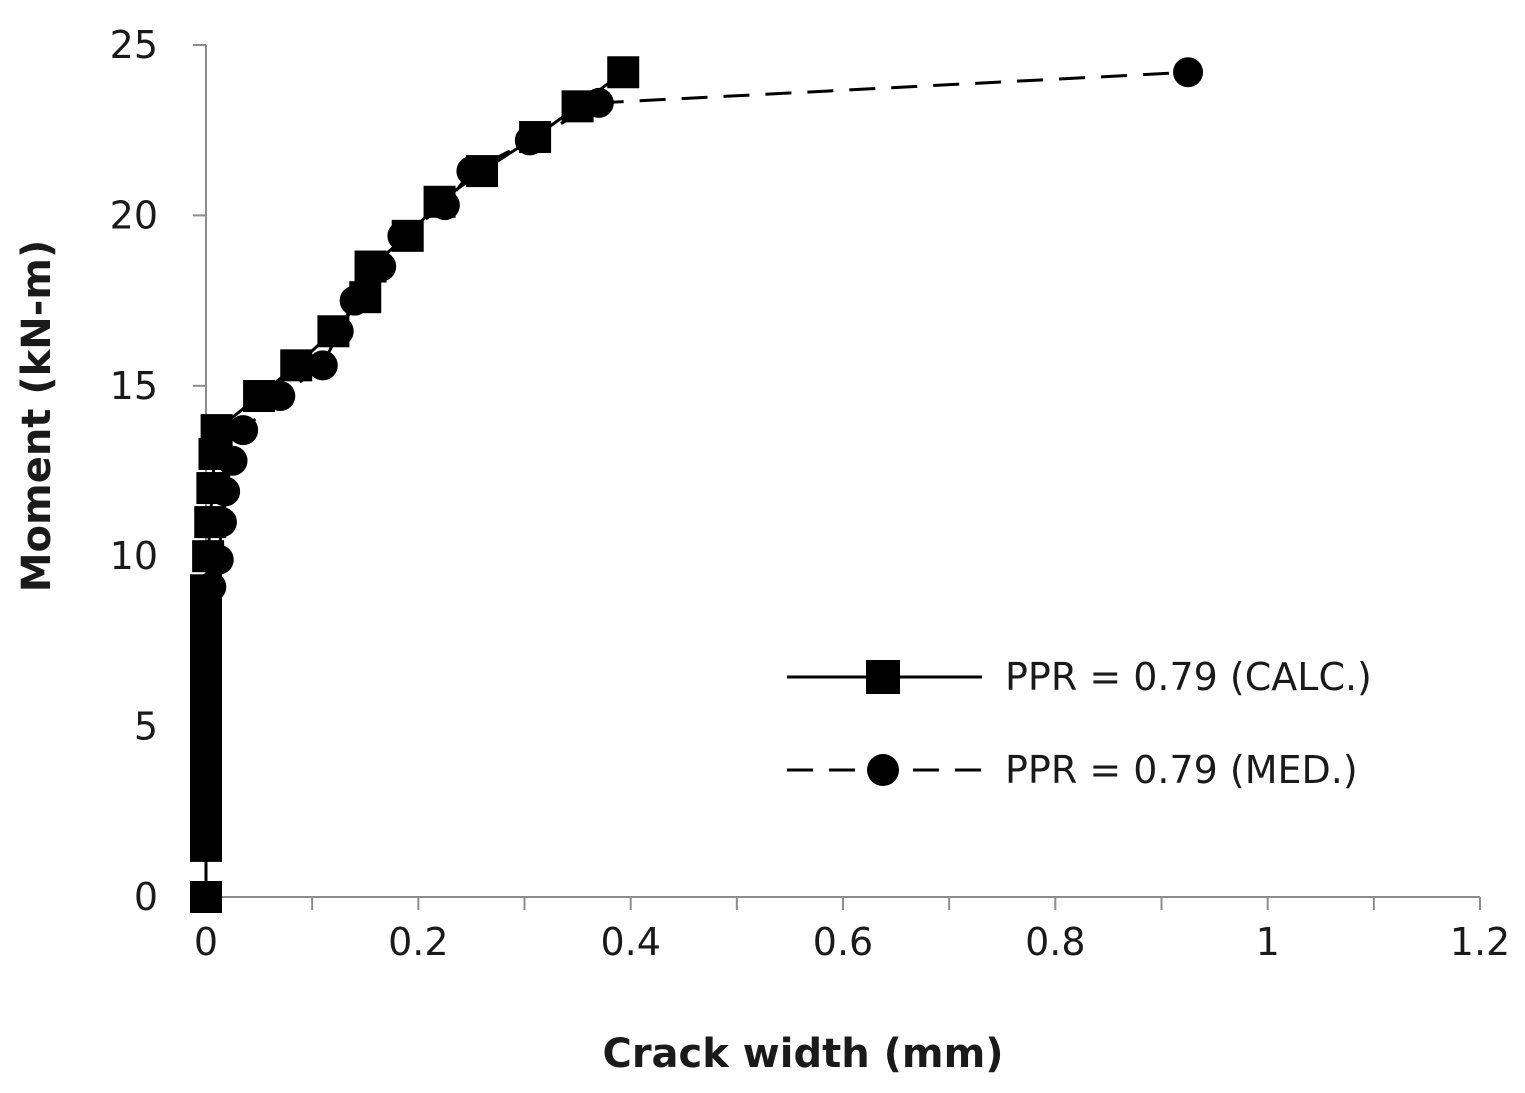  I want to click on x-tick-label: 0.4, so click(630, 942).